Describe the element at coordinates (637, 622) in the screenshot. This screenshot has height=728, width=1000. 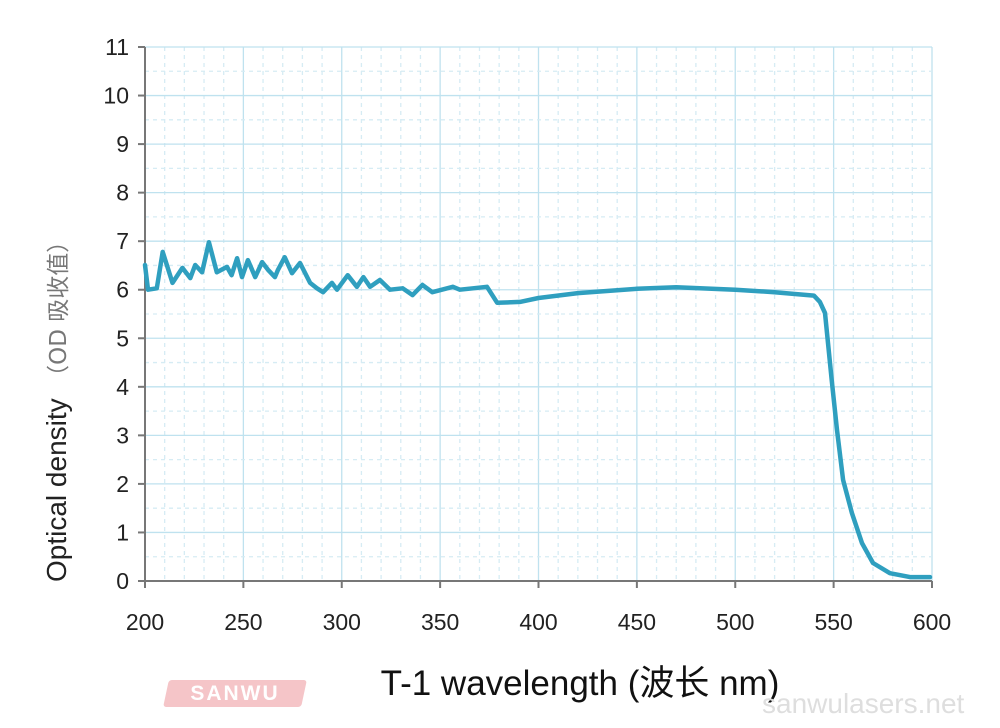
I see `x-tick-label: 450` at that location.